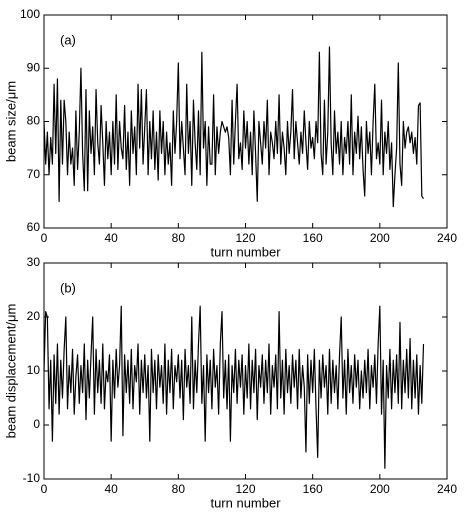 This screenshot has width=474, height=517. Describe the element at coordinates (68, 287) in the screenshot. I see `panel-annotation: (b)` at that location.